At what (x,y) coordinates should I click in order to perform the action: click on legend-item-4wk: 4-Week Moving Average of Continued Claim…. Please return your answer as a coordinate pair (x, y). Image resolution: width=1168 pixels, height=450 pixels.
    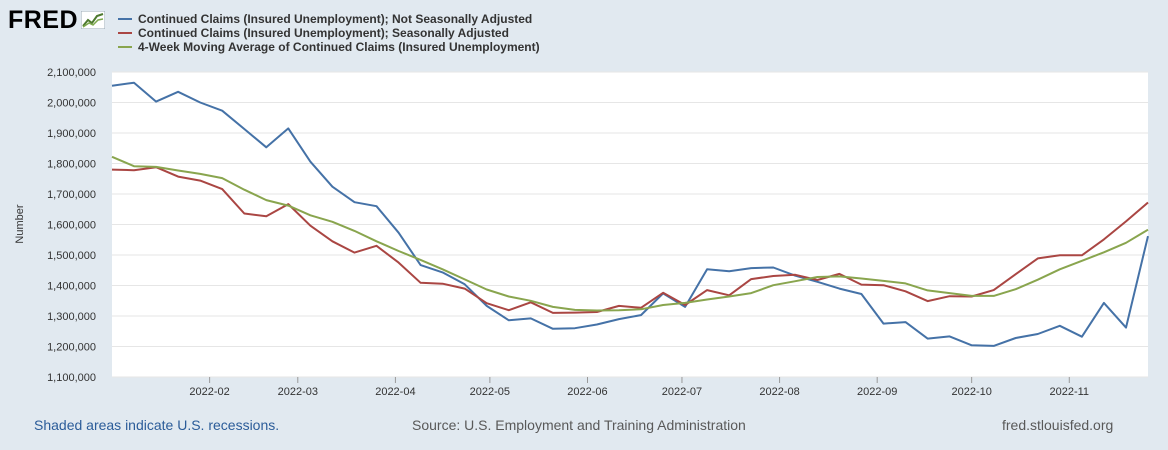
    Looking at the image, I should click on (329, 47).